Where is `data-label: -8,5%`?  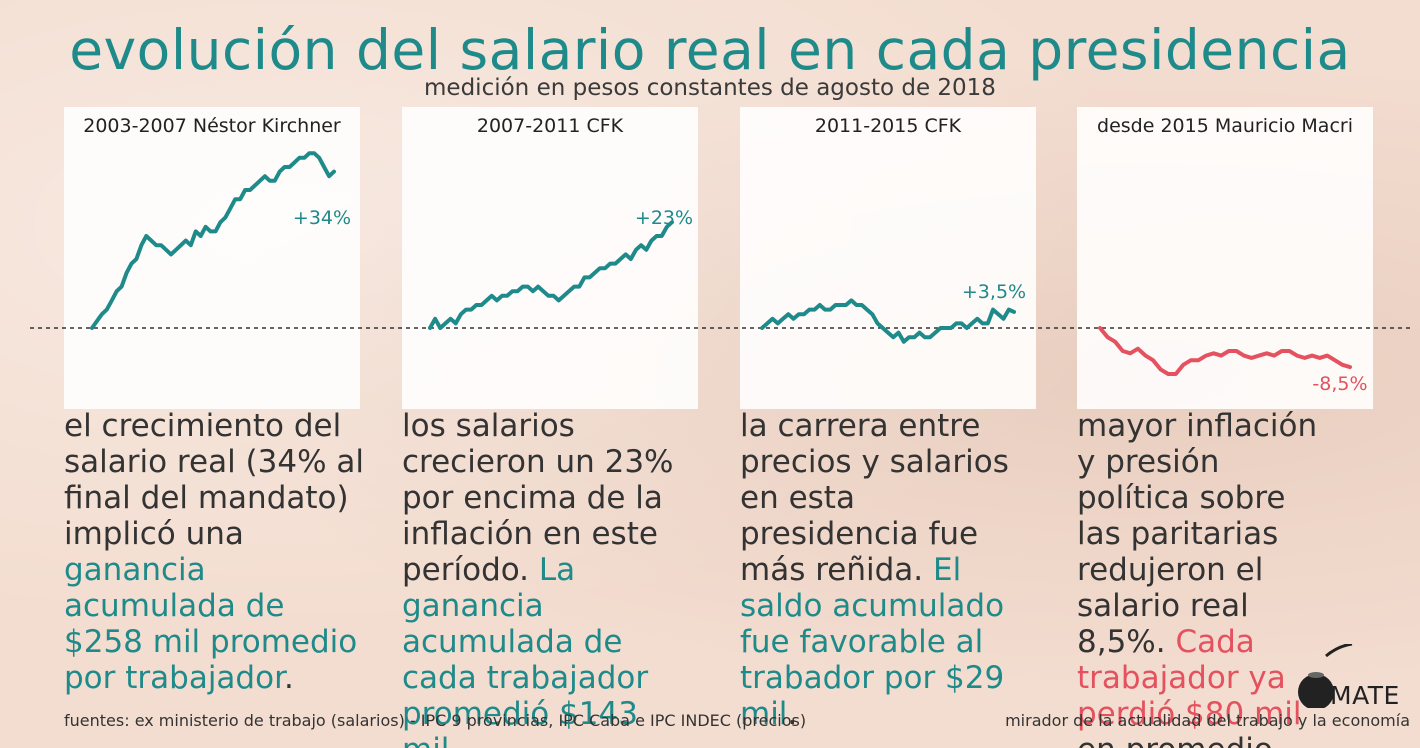
data-label: -8,5% is located at coordinates (1339, 384).